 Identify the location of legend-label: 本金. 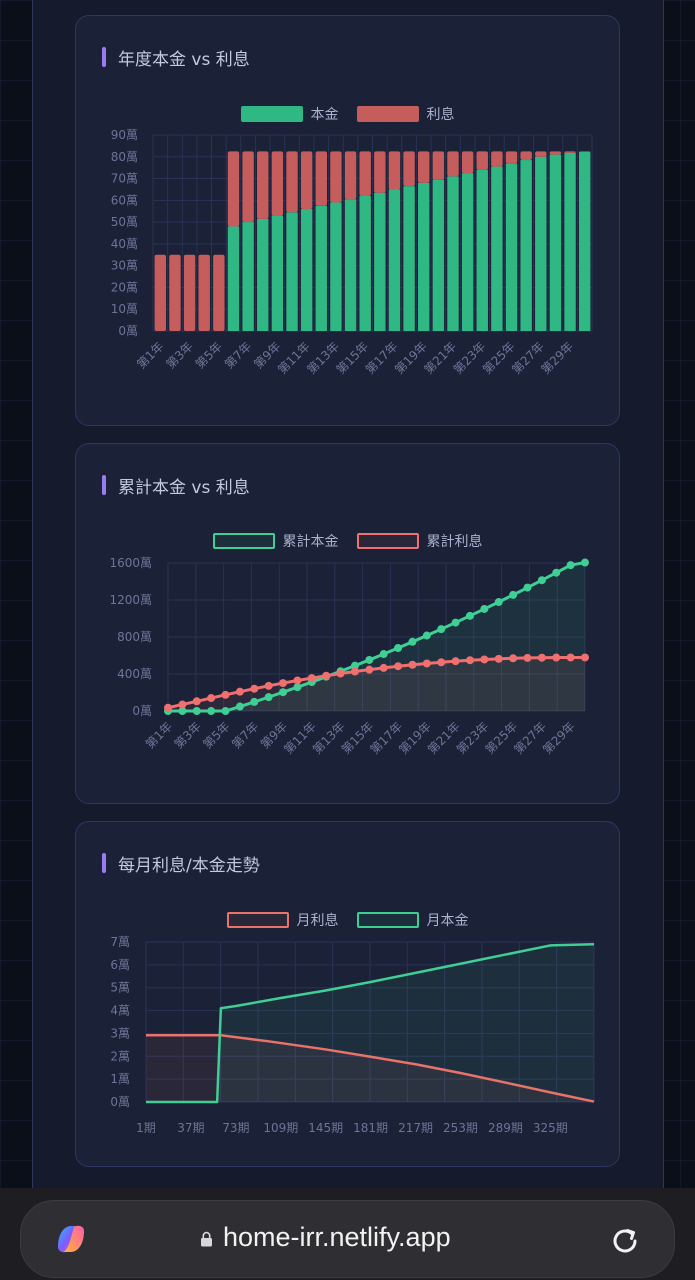
(324, 115).